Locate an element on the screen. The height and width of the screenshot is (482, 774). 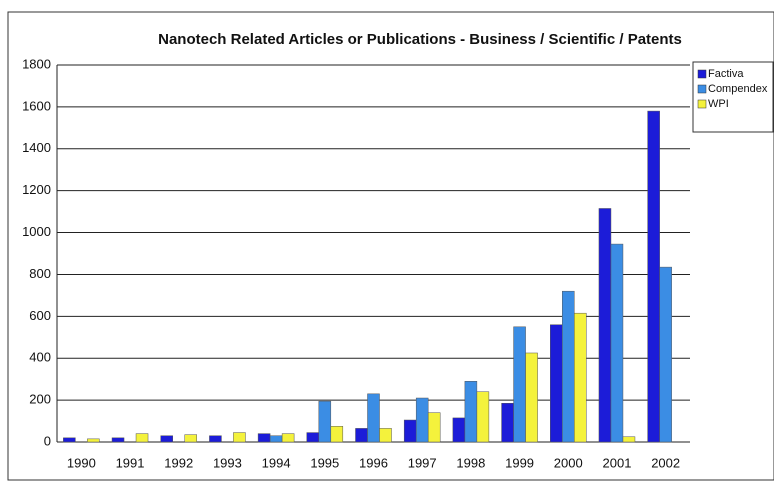
y-tick-label: 400 is located at coordinates (40, 357).